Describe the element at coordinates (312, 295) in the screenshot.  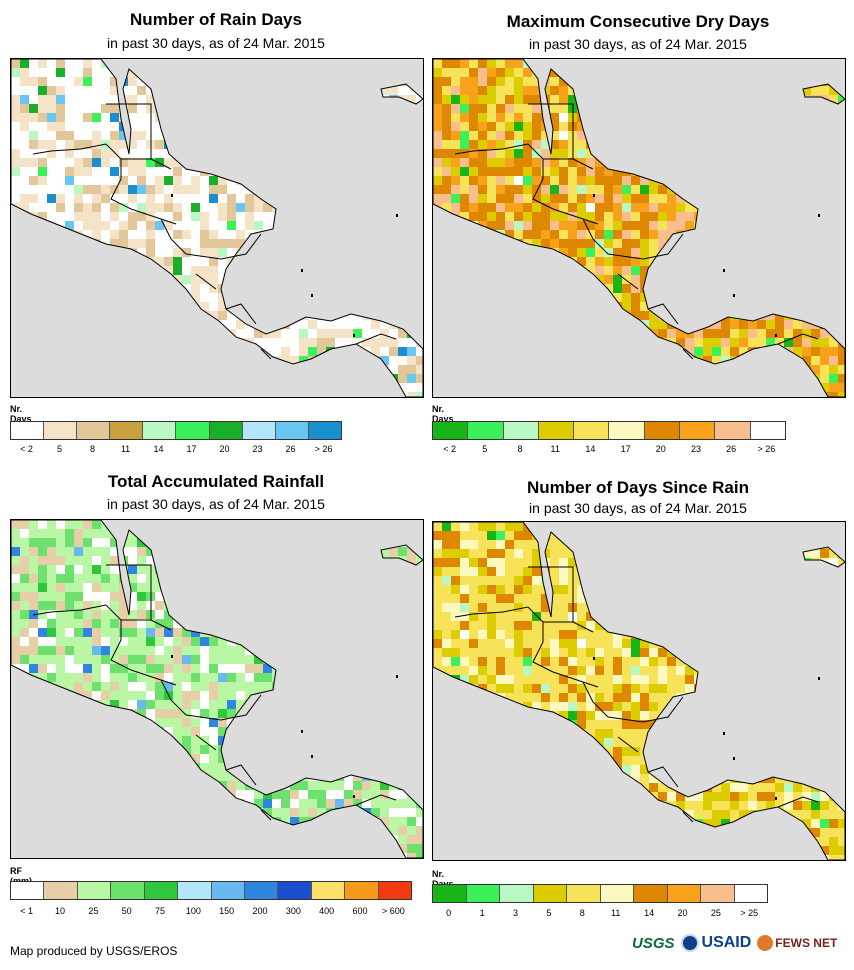
I see `island` at that location.